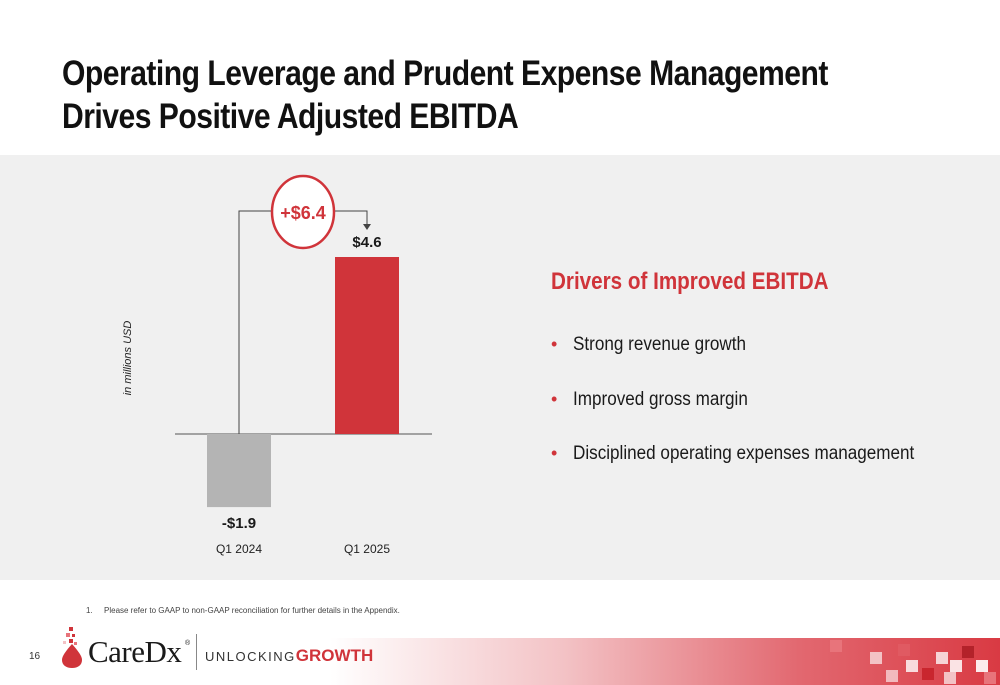 This screenshot has height=685, width=1000. I want to click on arrow-down-icon, so click(367, 227).